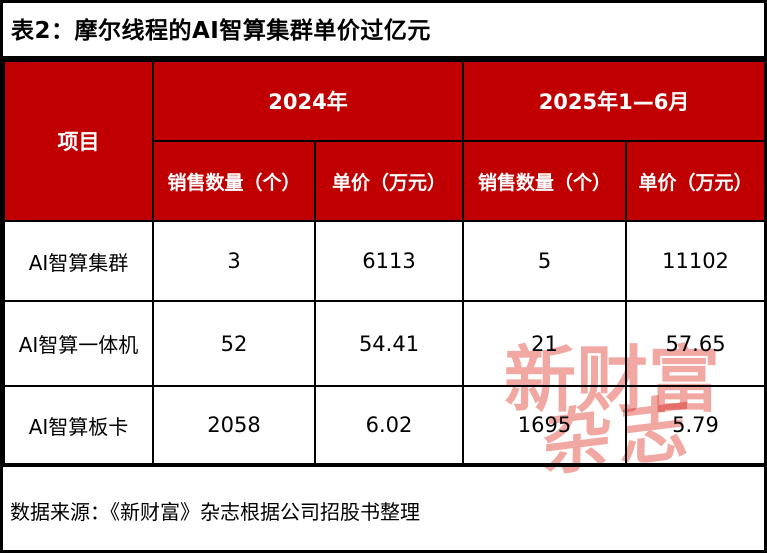  I want to click on cell-2025-price: 11102, so click(694, 261).